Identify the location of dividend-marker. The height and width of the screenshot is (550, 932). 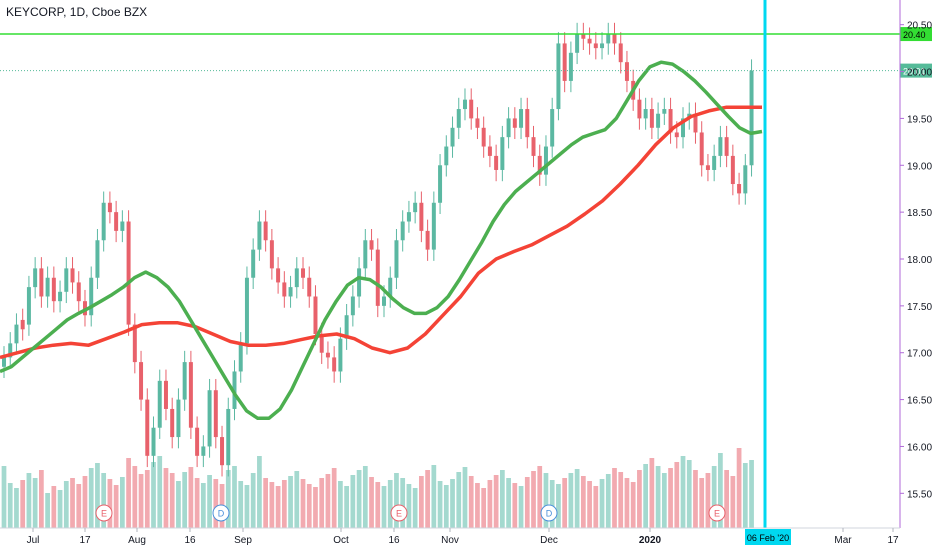
(549, 513).